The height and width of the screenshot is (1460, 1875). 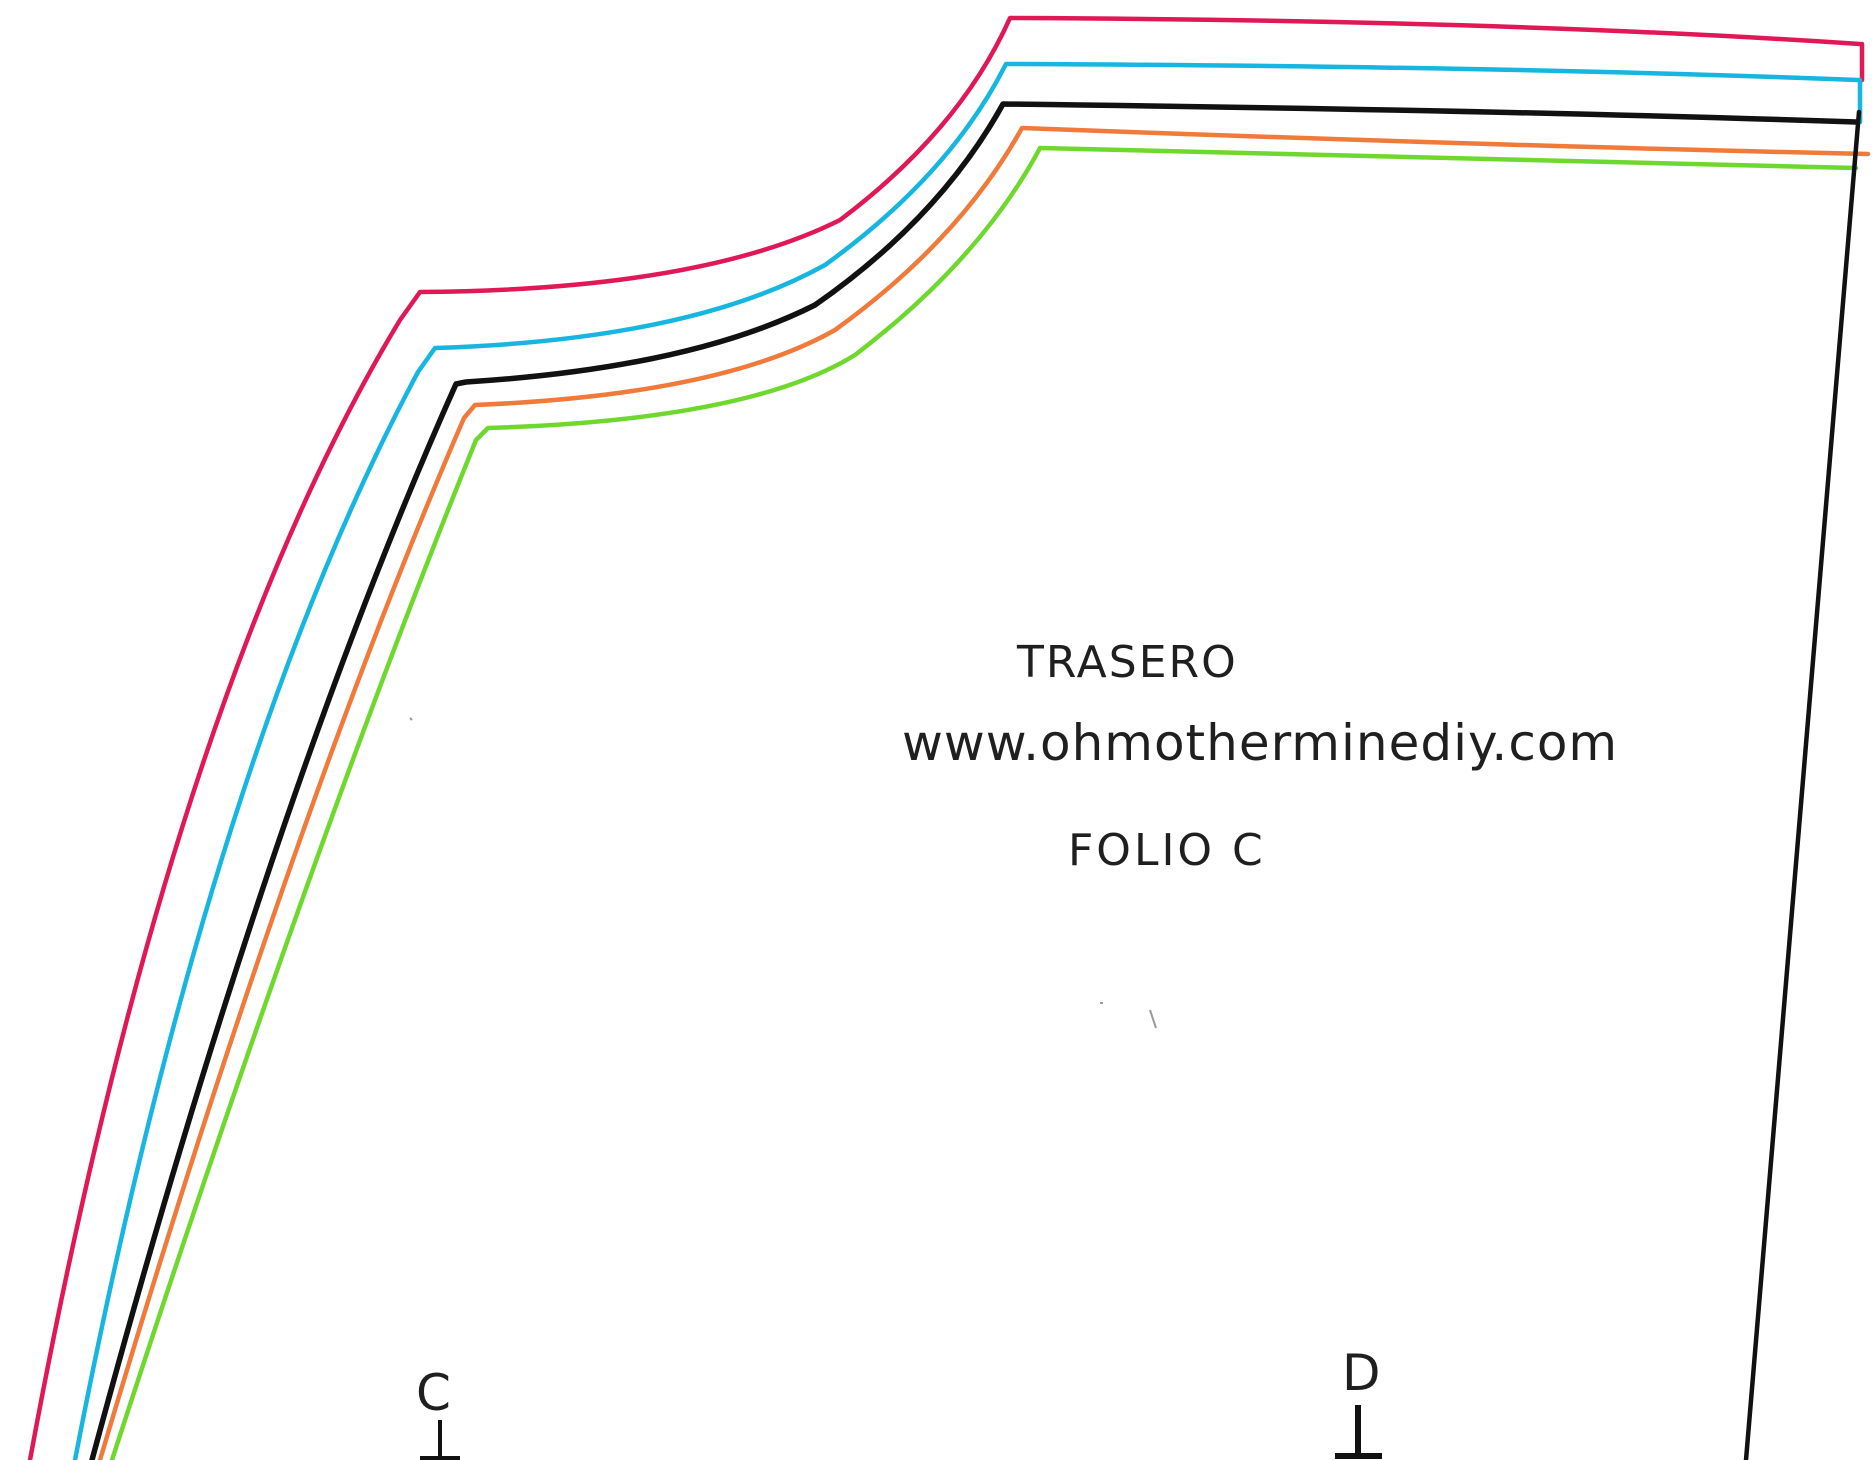 I want to click on notch-label-d: D, so click(x=1361, y=1373).